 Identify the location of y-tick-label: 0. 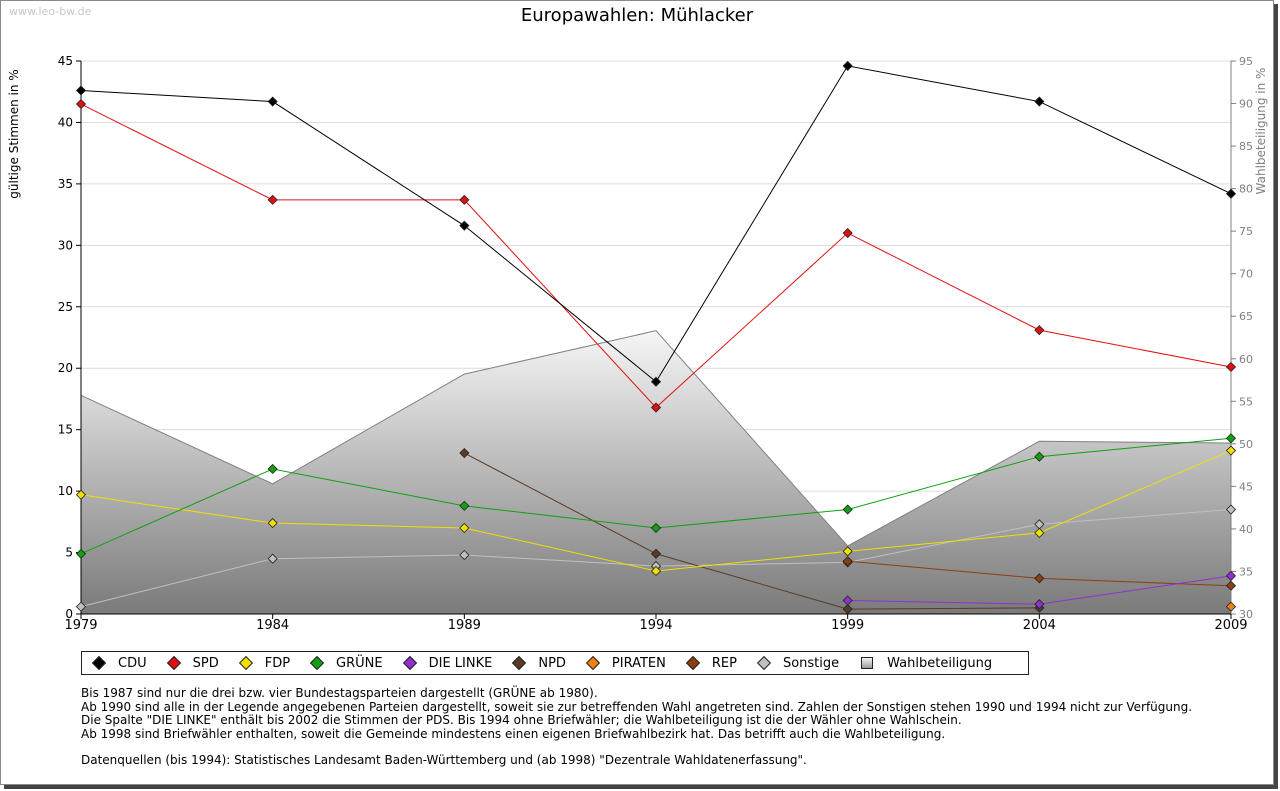
(69, 614).